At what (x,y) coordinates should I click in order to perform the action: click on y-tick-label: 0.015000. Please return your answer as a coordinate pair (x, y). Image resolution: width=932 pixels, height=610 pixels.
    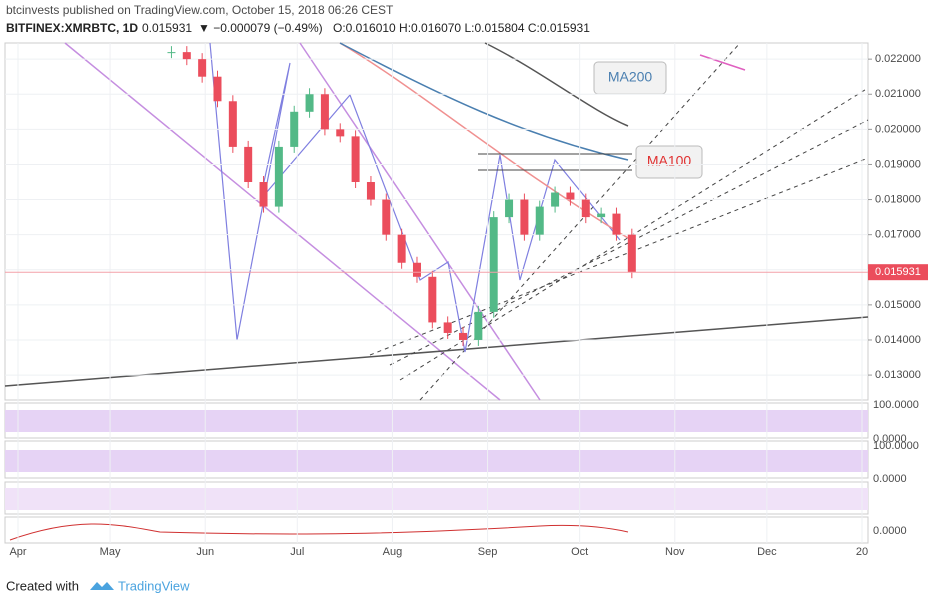
    Looking at the image, I should click on (898, 305).